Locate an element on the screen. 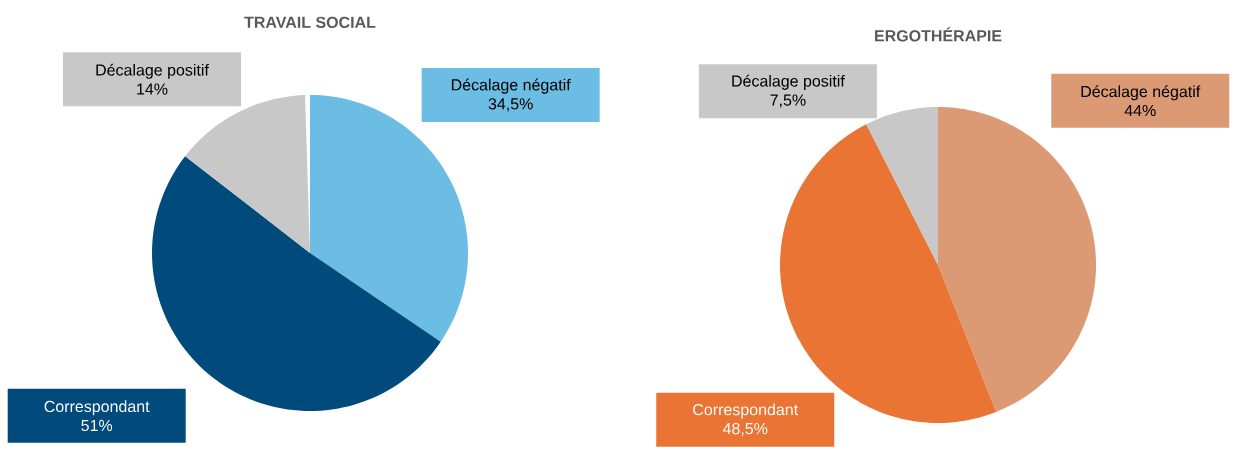 This screenshot has height=450, width=1241. data-label: 51% is located at coordinates (97, 425).